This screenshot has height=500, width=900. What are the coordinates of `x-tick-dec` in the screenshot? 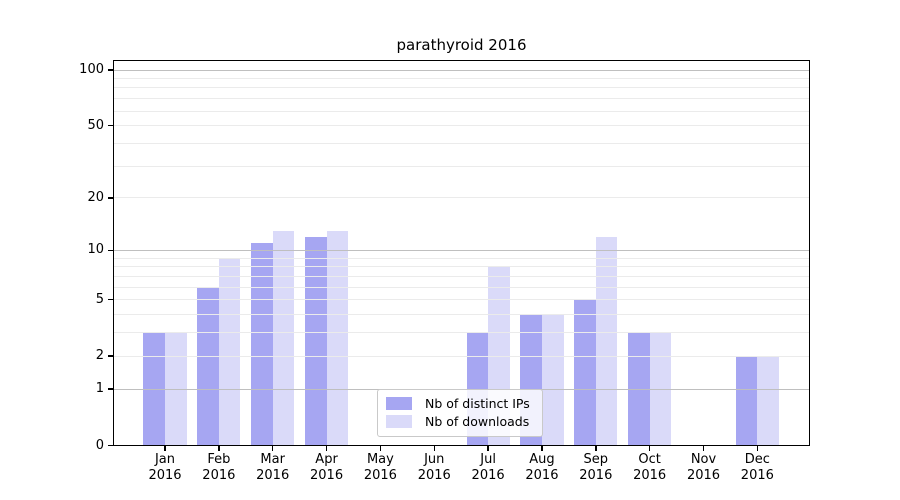 It's located at (757, 448).